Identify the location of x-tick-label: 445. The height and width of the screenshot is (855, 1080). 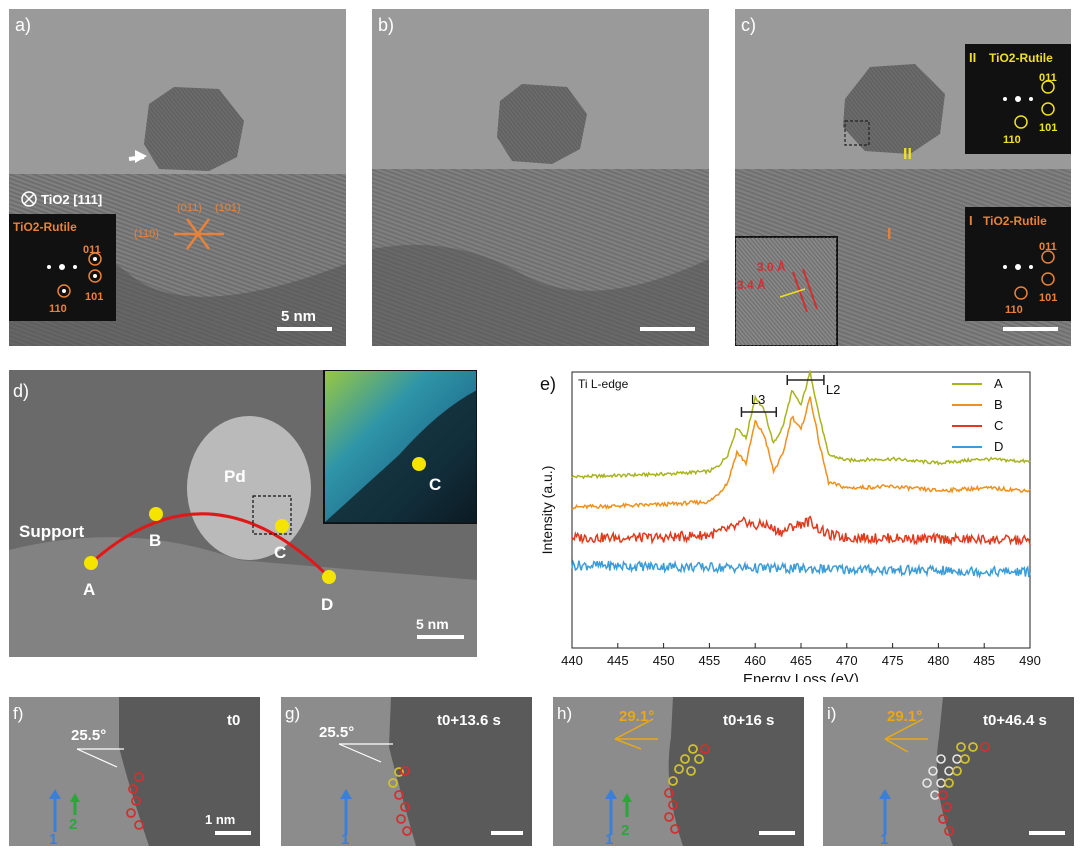
(618, 660).